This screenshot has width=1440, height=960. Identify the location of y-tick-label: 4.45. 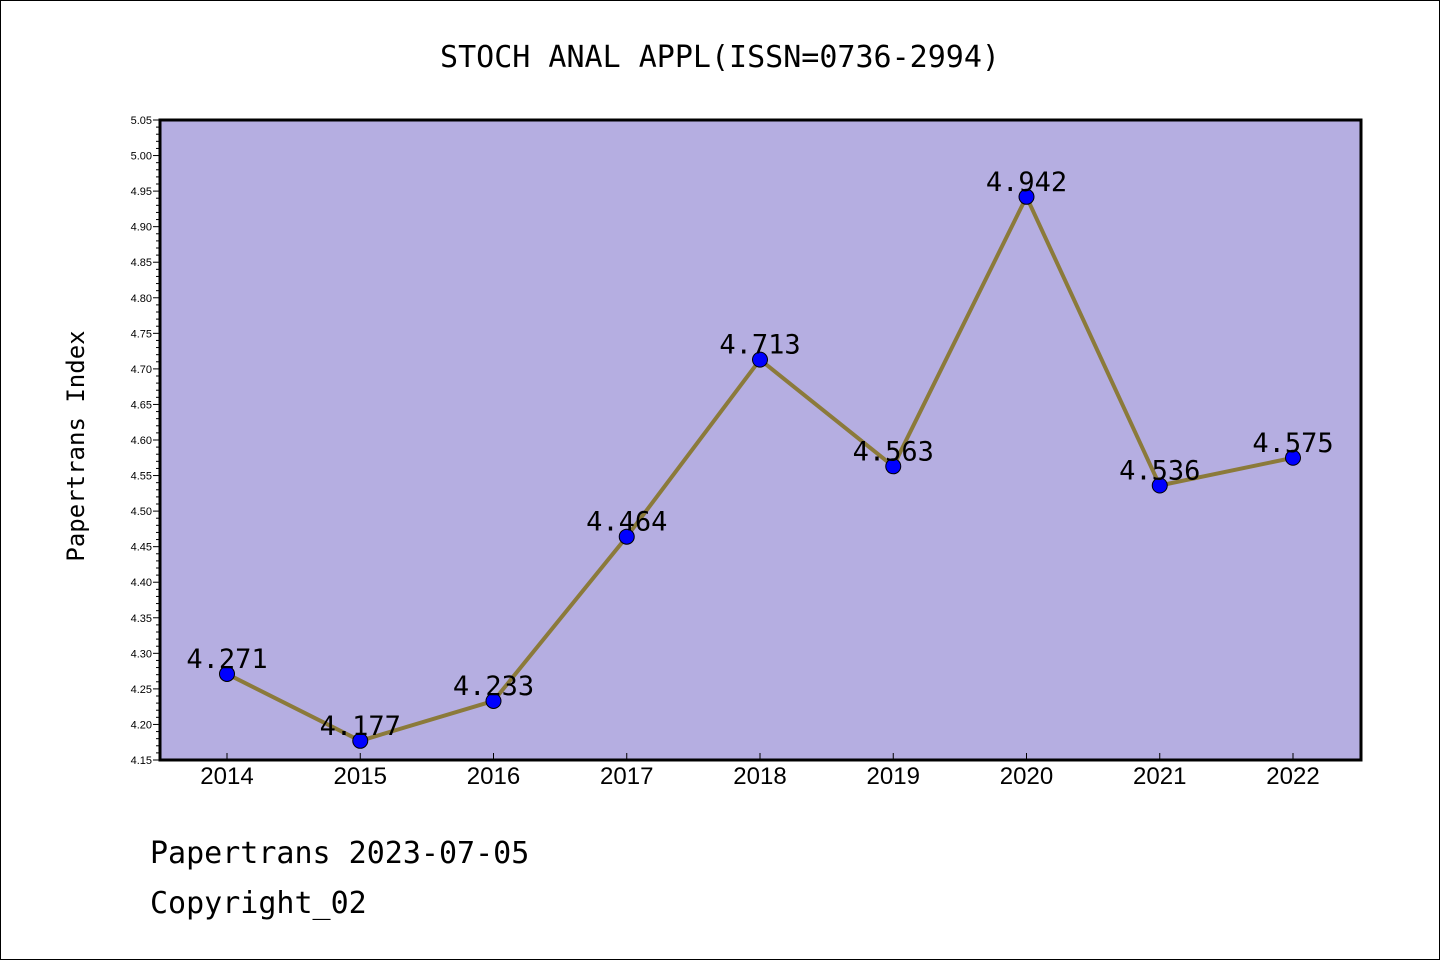
(141, 548).